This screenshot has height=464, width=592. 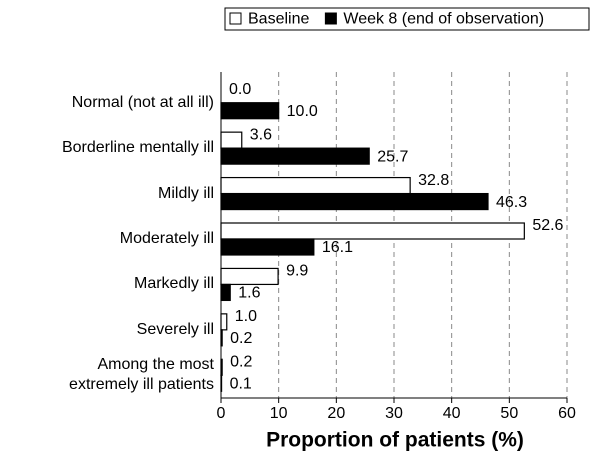 I want to click on value-label: 0.0, so click(x=240, y=89).